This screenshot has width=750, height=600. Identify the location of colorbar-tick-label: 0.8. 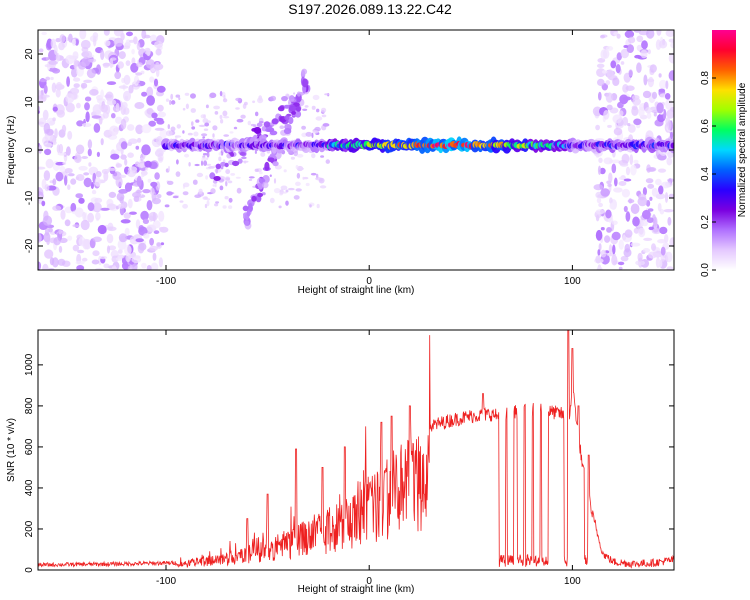
(705, 78).